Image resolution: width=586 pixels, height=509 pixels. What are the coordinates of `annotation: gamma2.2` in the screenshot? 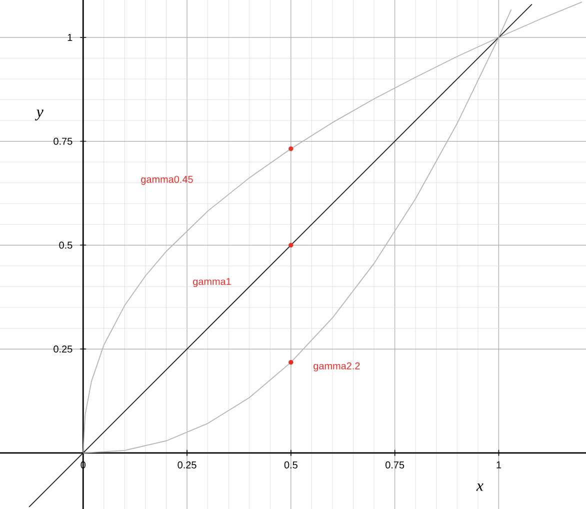 It's located at (337, 367).